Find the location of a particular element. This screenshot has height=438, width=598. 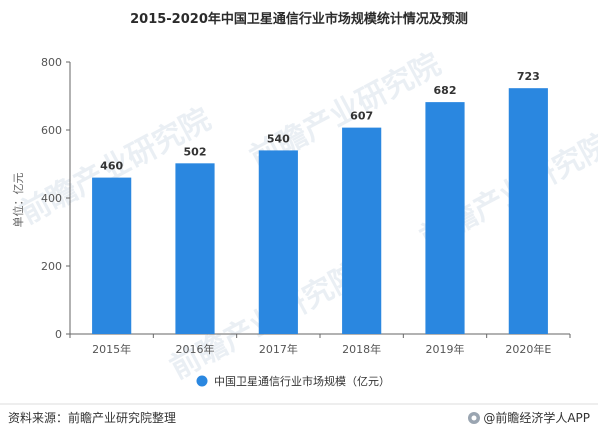

data-label: 502 is located at coordinates (195, 151).